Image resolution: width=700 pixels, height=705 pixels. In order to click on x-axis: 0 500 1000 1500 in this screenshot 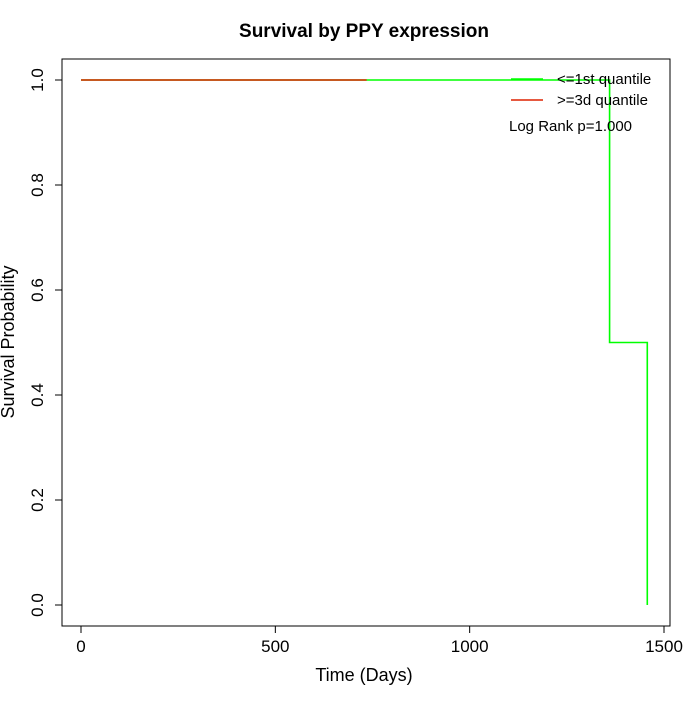, I will do `click(379, 640)`.